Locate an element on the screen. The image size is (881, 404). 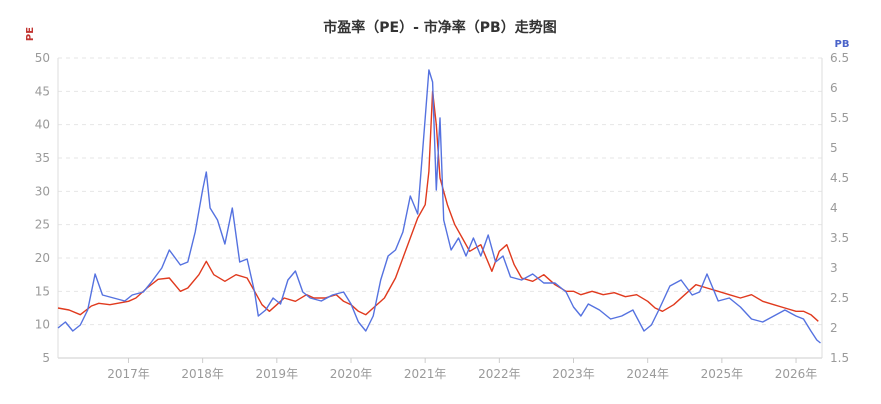
y-right-tick-label: 4 is located at coordinates (834, 208).